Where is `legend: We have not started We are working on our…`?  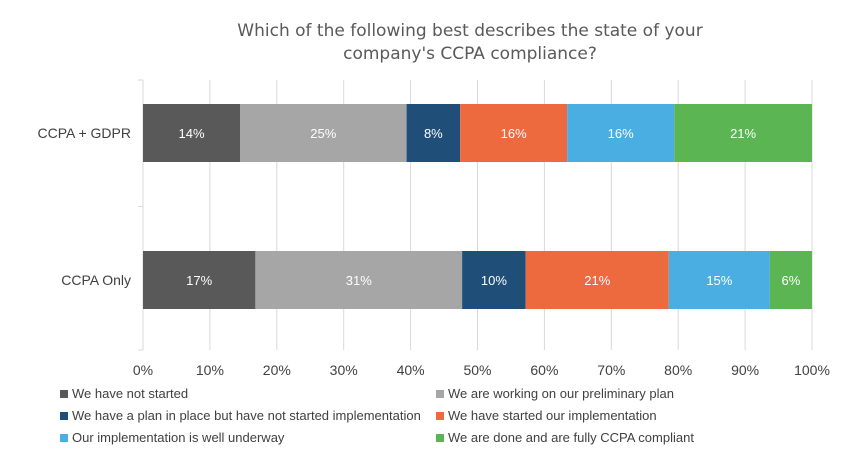
legend: We have not started We are working on our… is located at coordinates (377, 415).